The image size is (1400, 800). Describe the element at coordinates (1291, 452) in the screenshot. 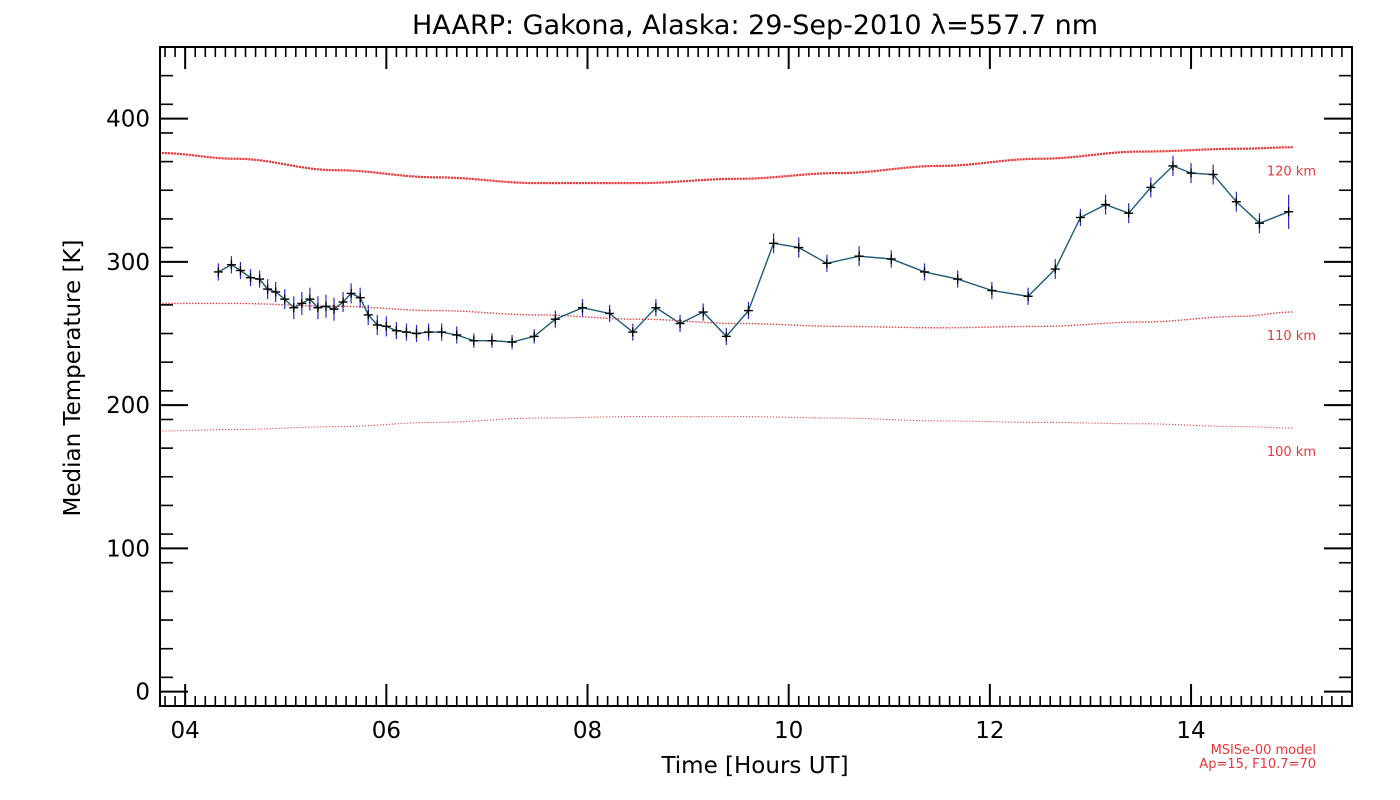

I see `model-label-100-km: 100 km` at that location.